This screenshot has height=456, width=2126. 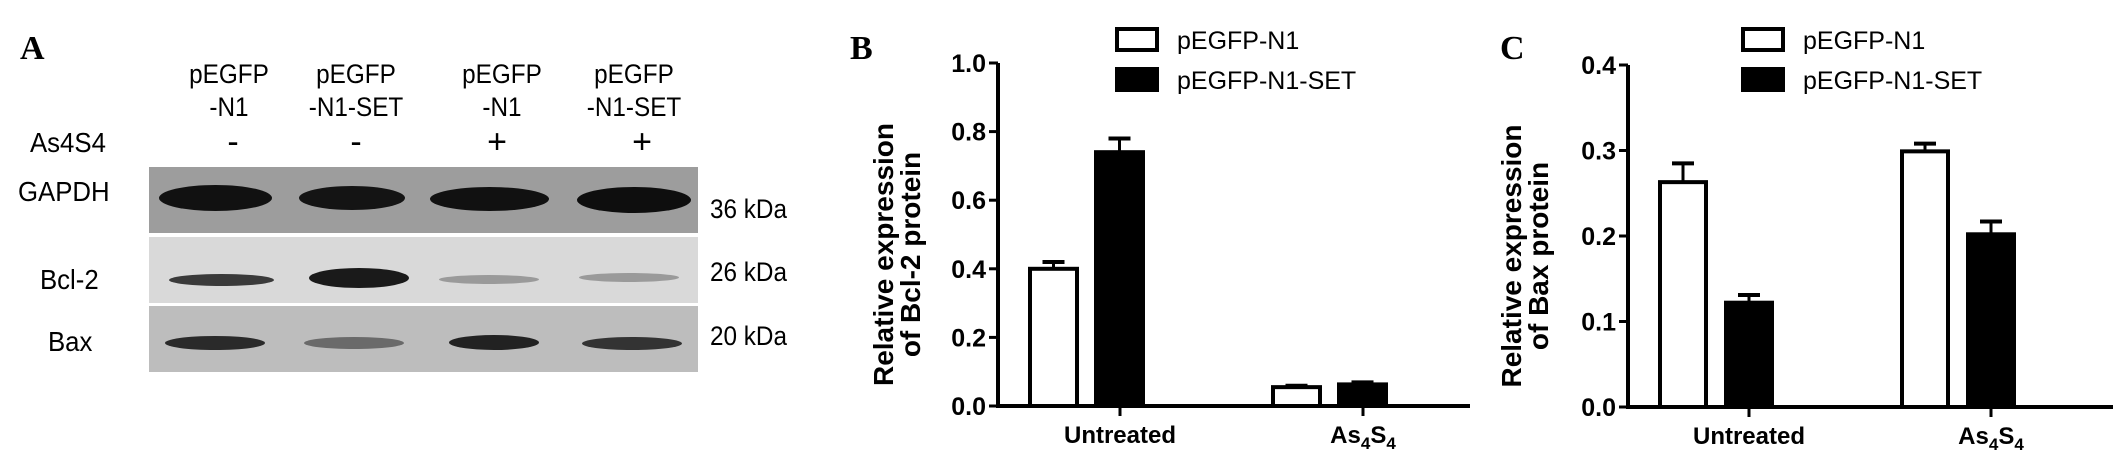 I want to click on blot-bcl2, so click(x=423, y=270).